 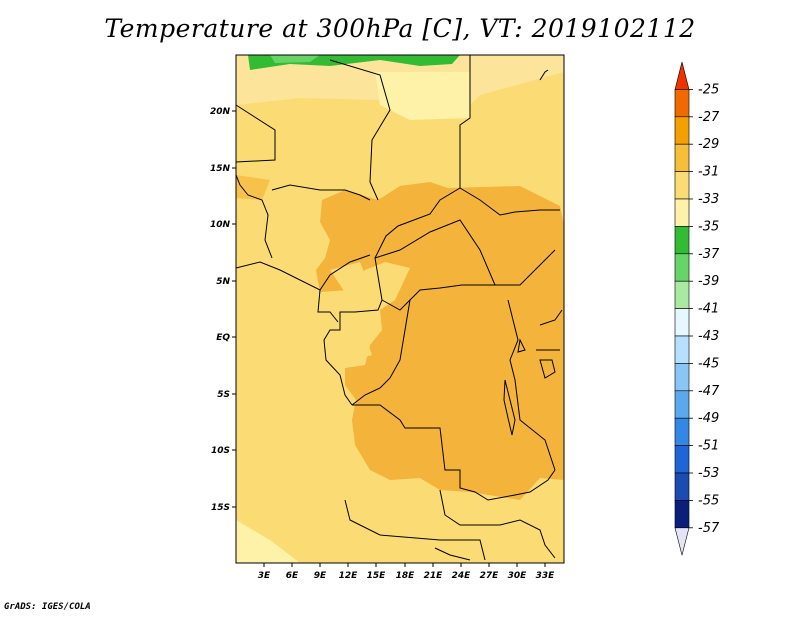 What do you see at coordinates (708, 309) in the screenshot?
I see `colorbar-label: -41` at bounding box center [708, 309].